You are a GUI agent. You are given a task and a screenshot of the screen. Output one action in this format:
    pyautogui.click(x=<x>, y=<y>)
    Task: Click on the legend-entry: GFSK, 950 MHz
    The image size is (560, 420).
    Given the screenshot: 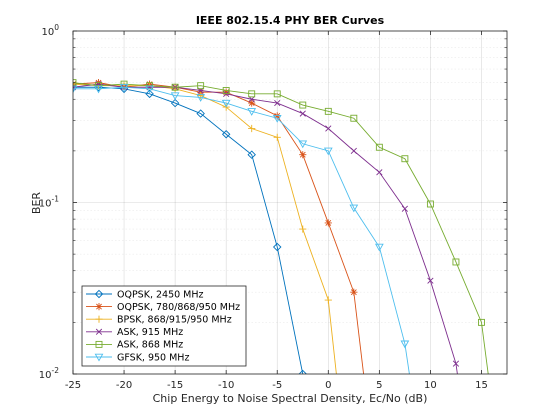 What is the action you would take?
    pyautogui.click(x=137, y=357)
    